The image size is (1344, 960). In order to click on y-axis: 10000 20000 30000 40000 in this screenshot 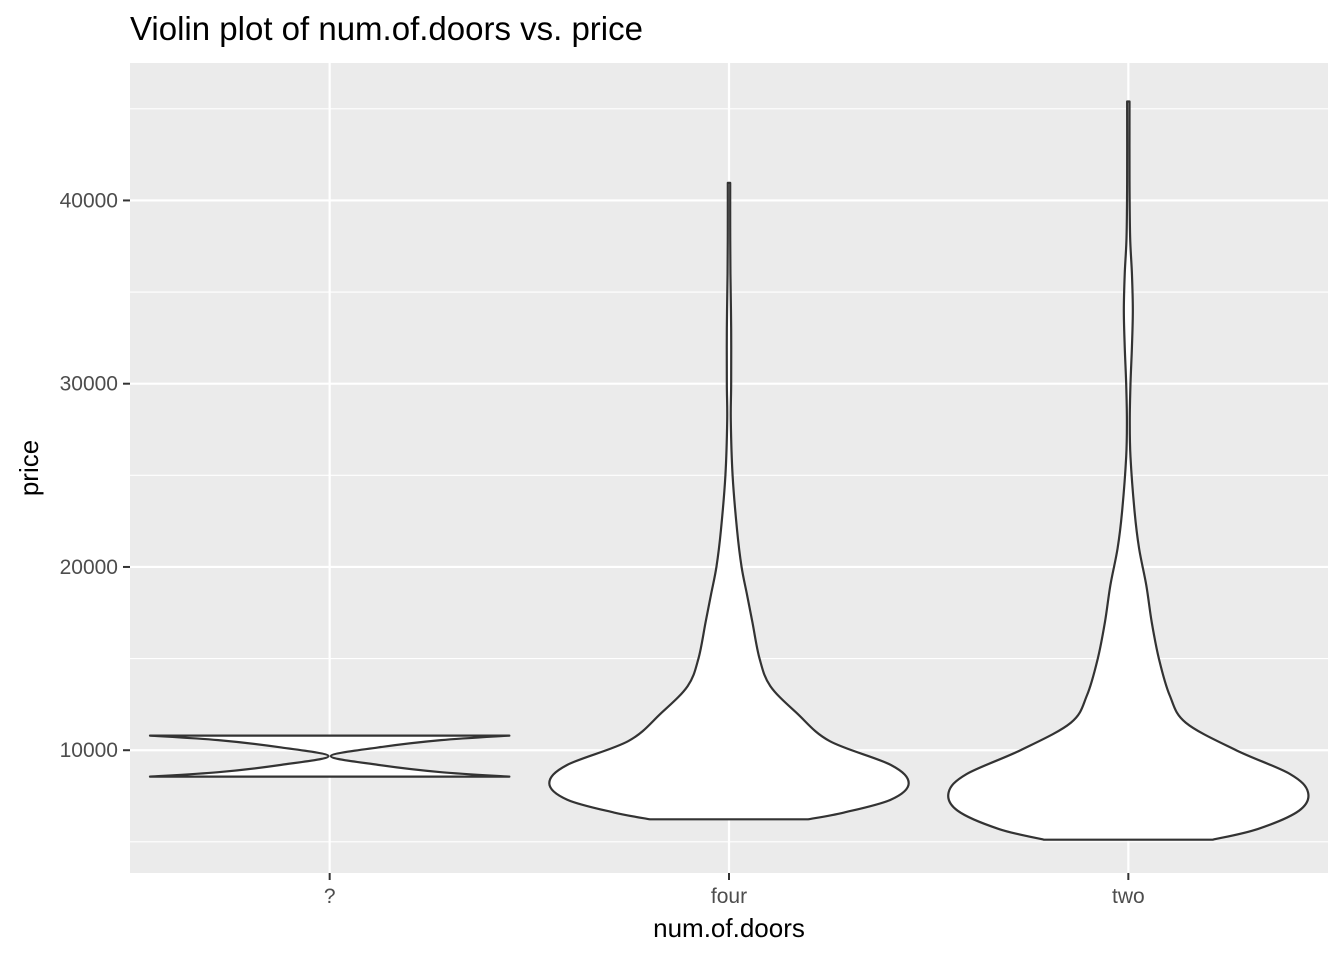, I will do `click(95, 475)`.